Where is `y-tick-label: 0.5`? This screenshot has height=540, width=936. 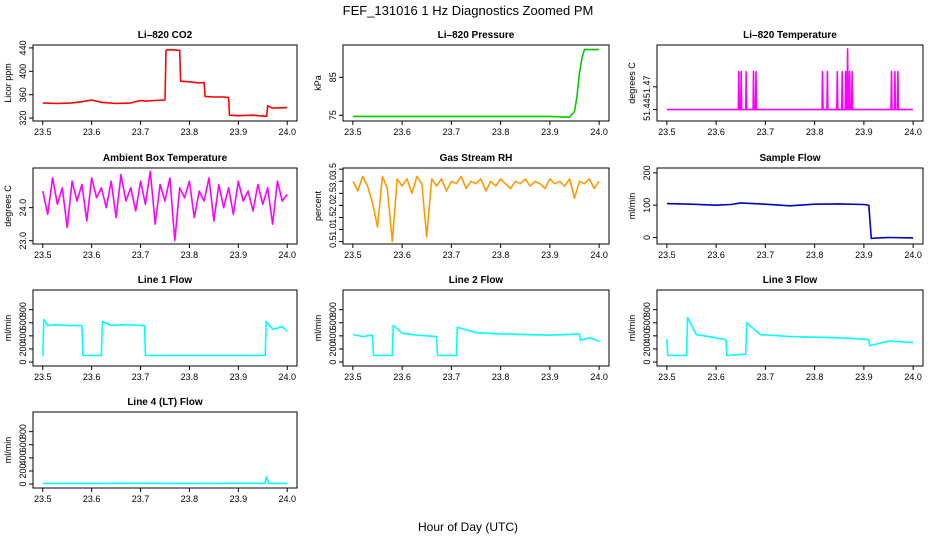 y-tick-label: 0.5 is located at coordinates (333, 241).